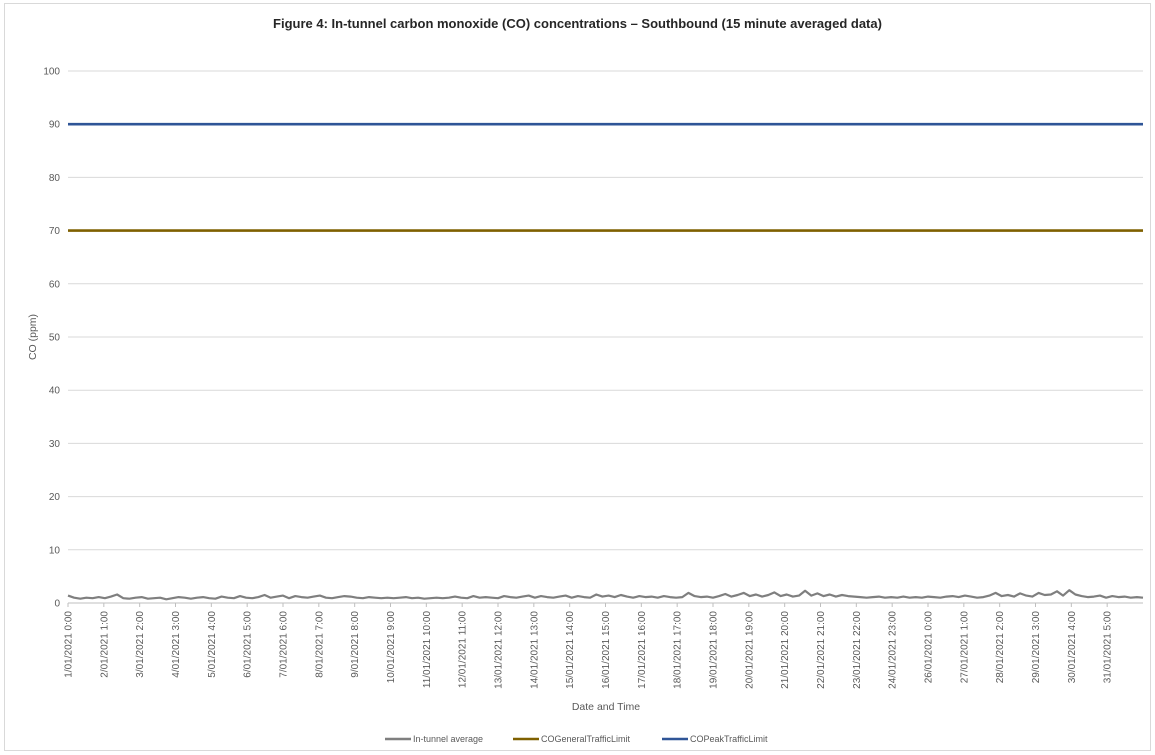  I want to click on x-tick-label: 6/01/2021 5:00, so click(248, 644).